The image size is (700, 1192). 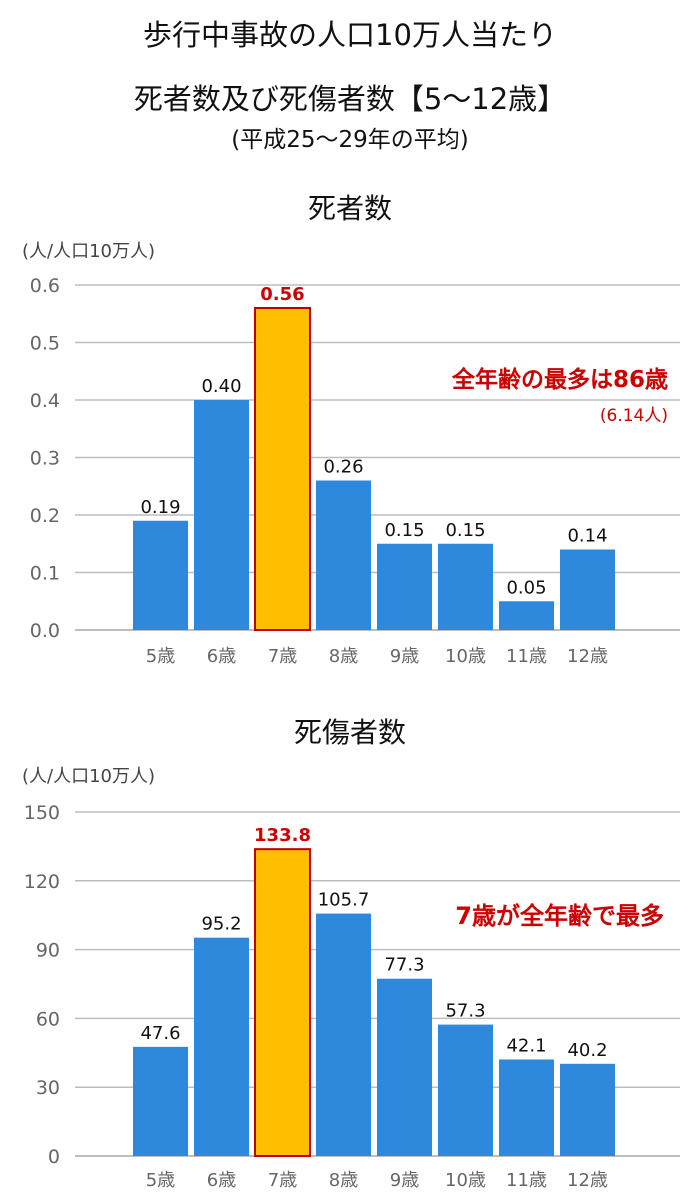 What do you see at coordinates (350, 35) in the screenshot?
I see `main-title-line1: 歩行中事故の人口10万人当たり` at bounding box center [350, 35].